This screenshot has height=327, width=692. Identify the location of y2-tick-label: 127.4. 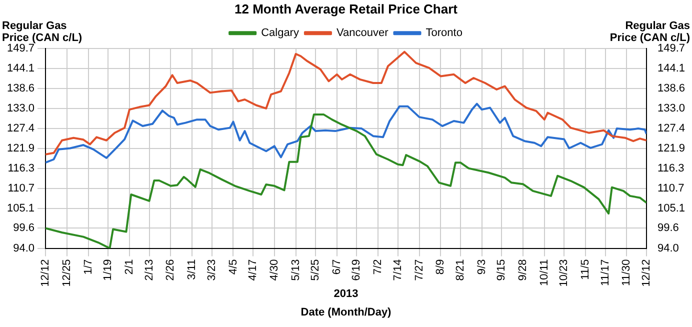
(671, 128).